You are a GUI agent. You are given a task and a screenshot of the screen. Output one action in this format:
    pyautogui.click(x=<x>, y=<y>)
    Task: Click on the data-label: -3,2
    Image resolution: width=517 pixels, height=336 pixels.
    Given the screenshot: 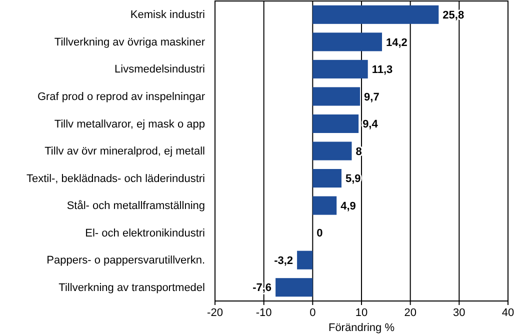 What is the action you would take?
    pyautogui.click(x=284, y=260)
    